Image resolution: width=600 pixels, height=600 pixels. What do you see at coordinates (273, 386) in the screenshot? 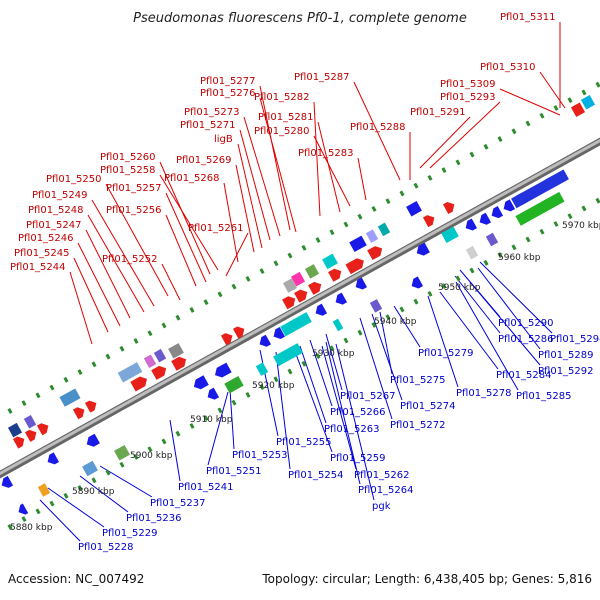
I see `tick-label: 5920 kbp` at bounding box center [273, 386].